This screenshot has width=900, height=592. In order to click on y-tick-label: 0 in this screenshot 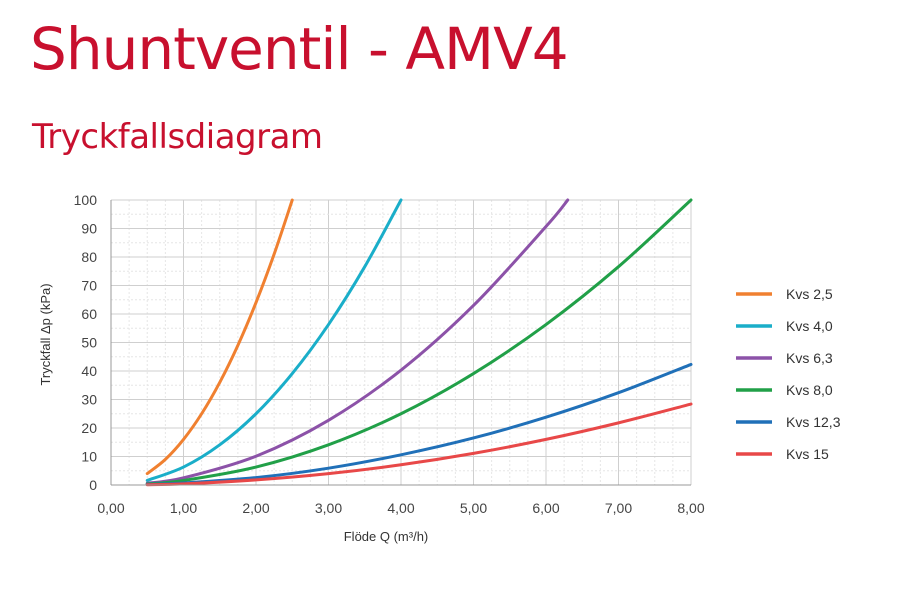, I will do `click(93, 485)`.